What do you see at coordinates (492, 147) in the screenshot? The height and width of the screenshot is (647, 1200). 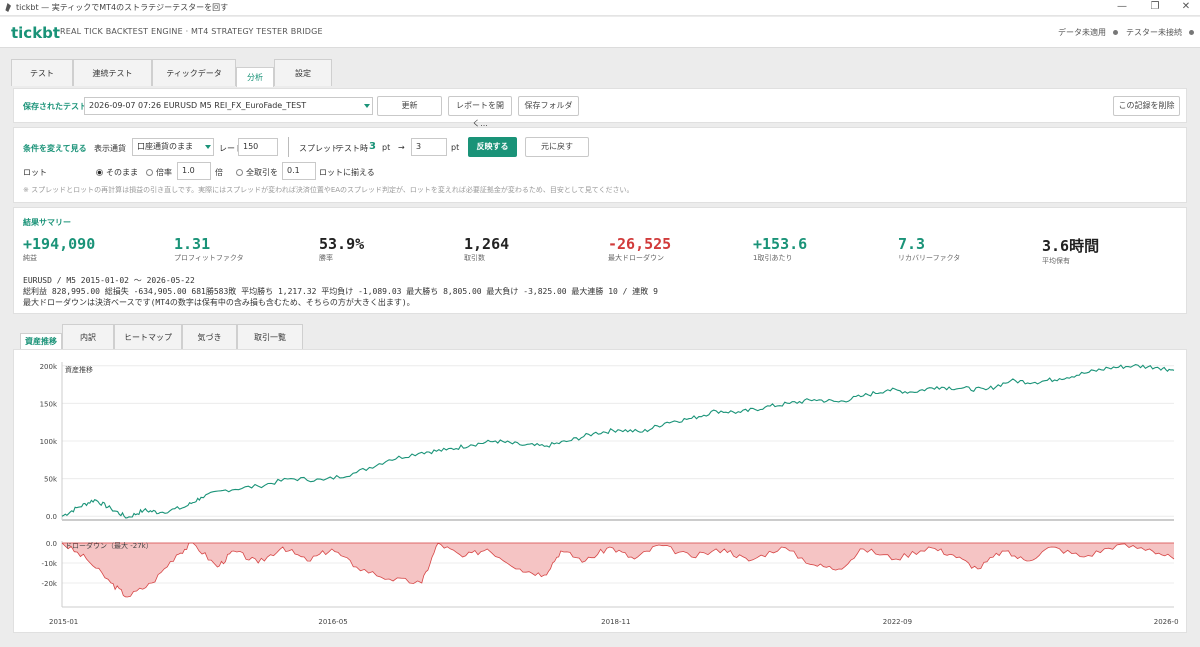 I see `apply-button: 反映する` at bounding box center [492, 147].